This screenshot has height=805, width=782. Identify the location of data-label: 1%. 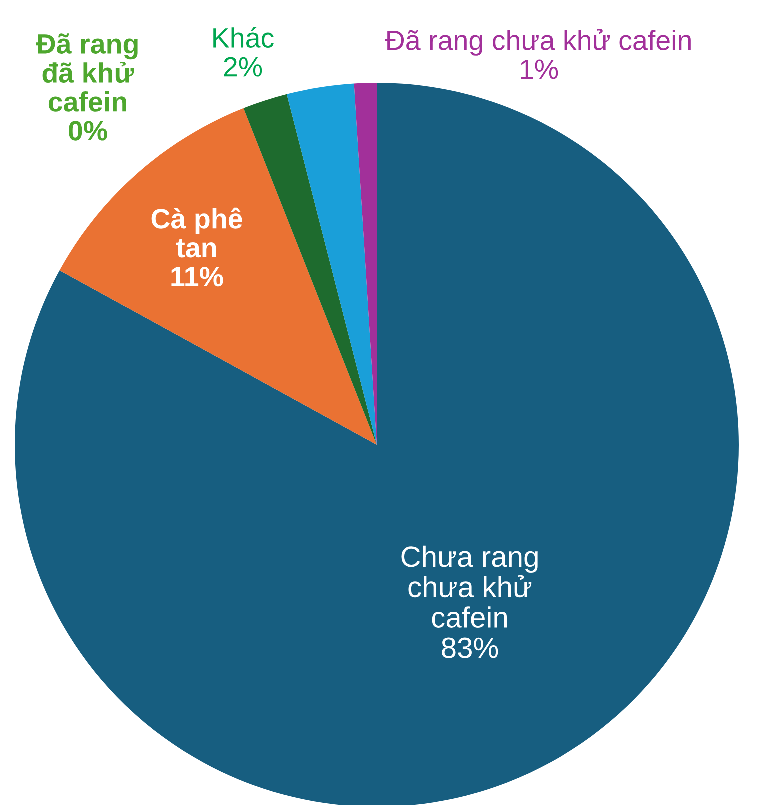
(539, 70).